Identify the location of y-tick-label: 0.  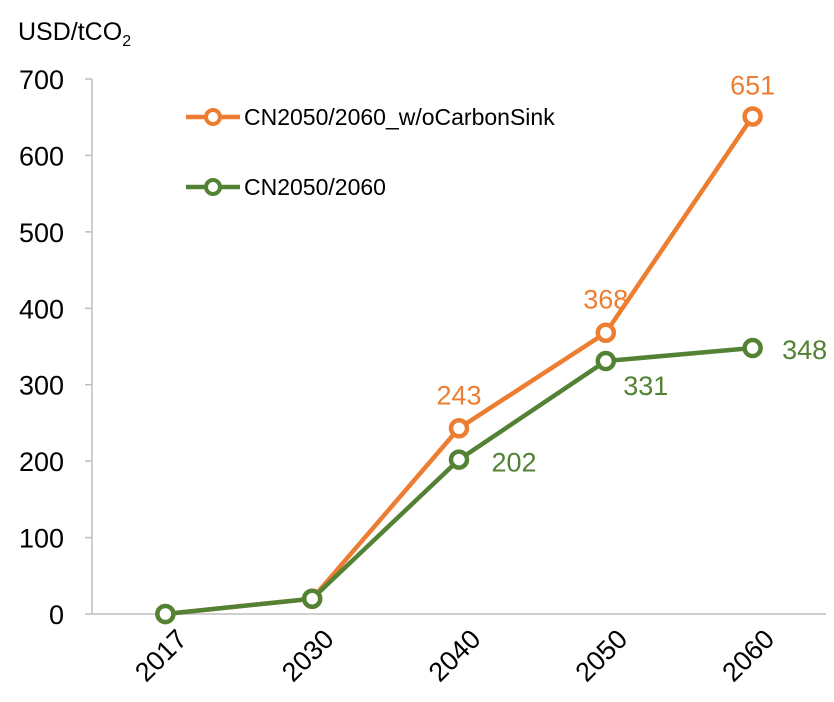
(56, 615).